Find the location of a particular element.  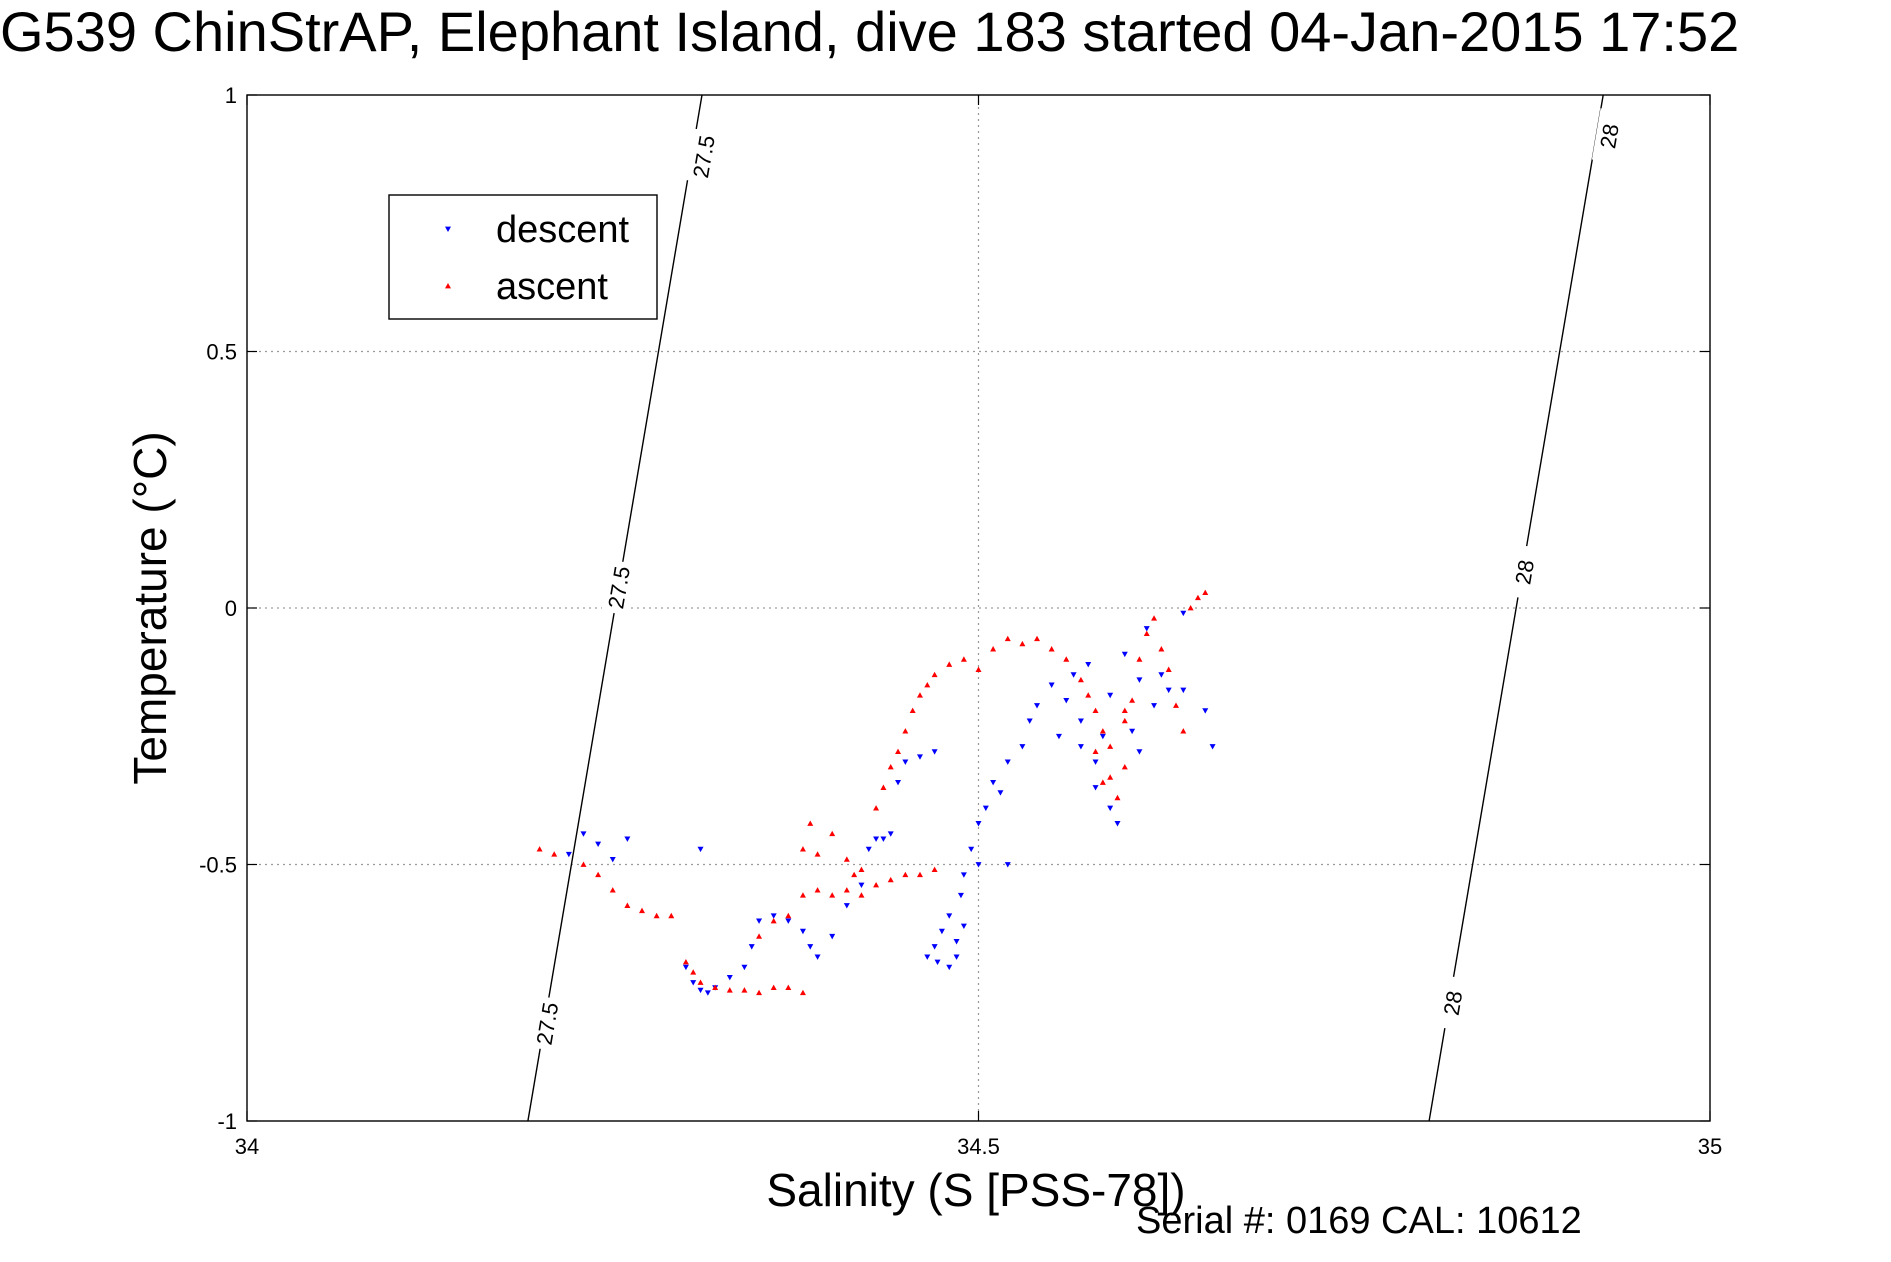

legend-label-descent: descent is located at coordinates (563, 230).